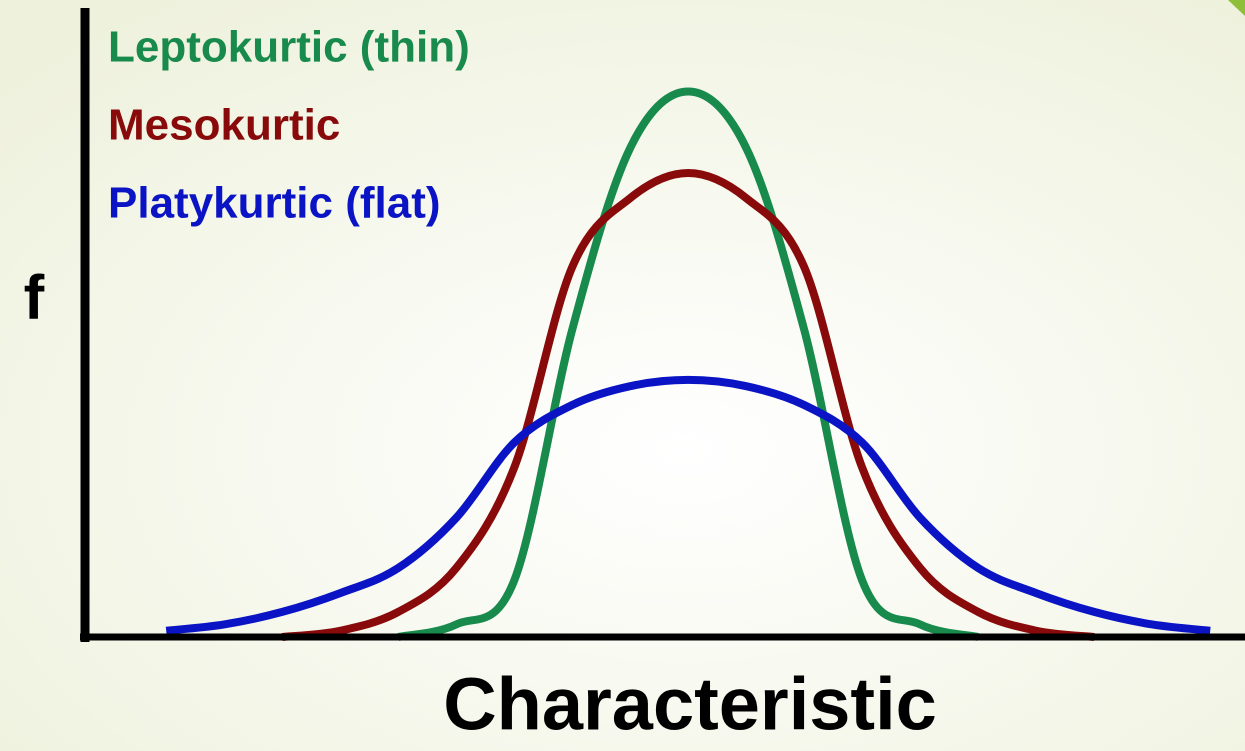  I want to click on legend-entry: Platykurtic (flat), so click(274, 203).